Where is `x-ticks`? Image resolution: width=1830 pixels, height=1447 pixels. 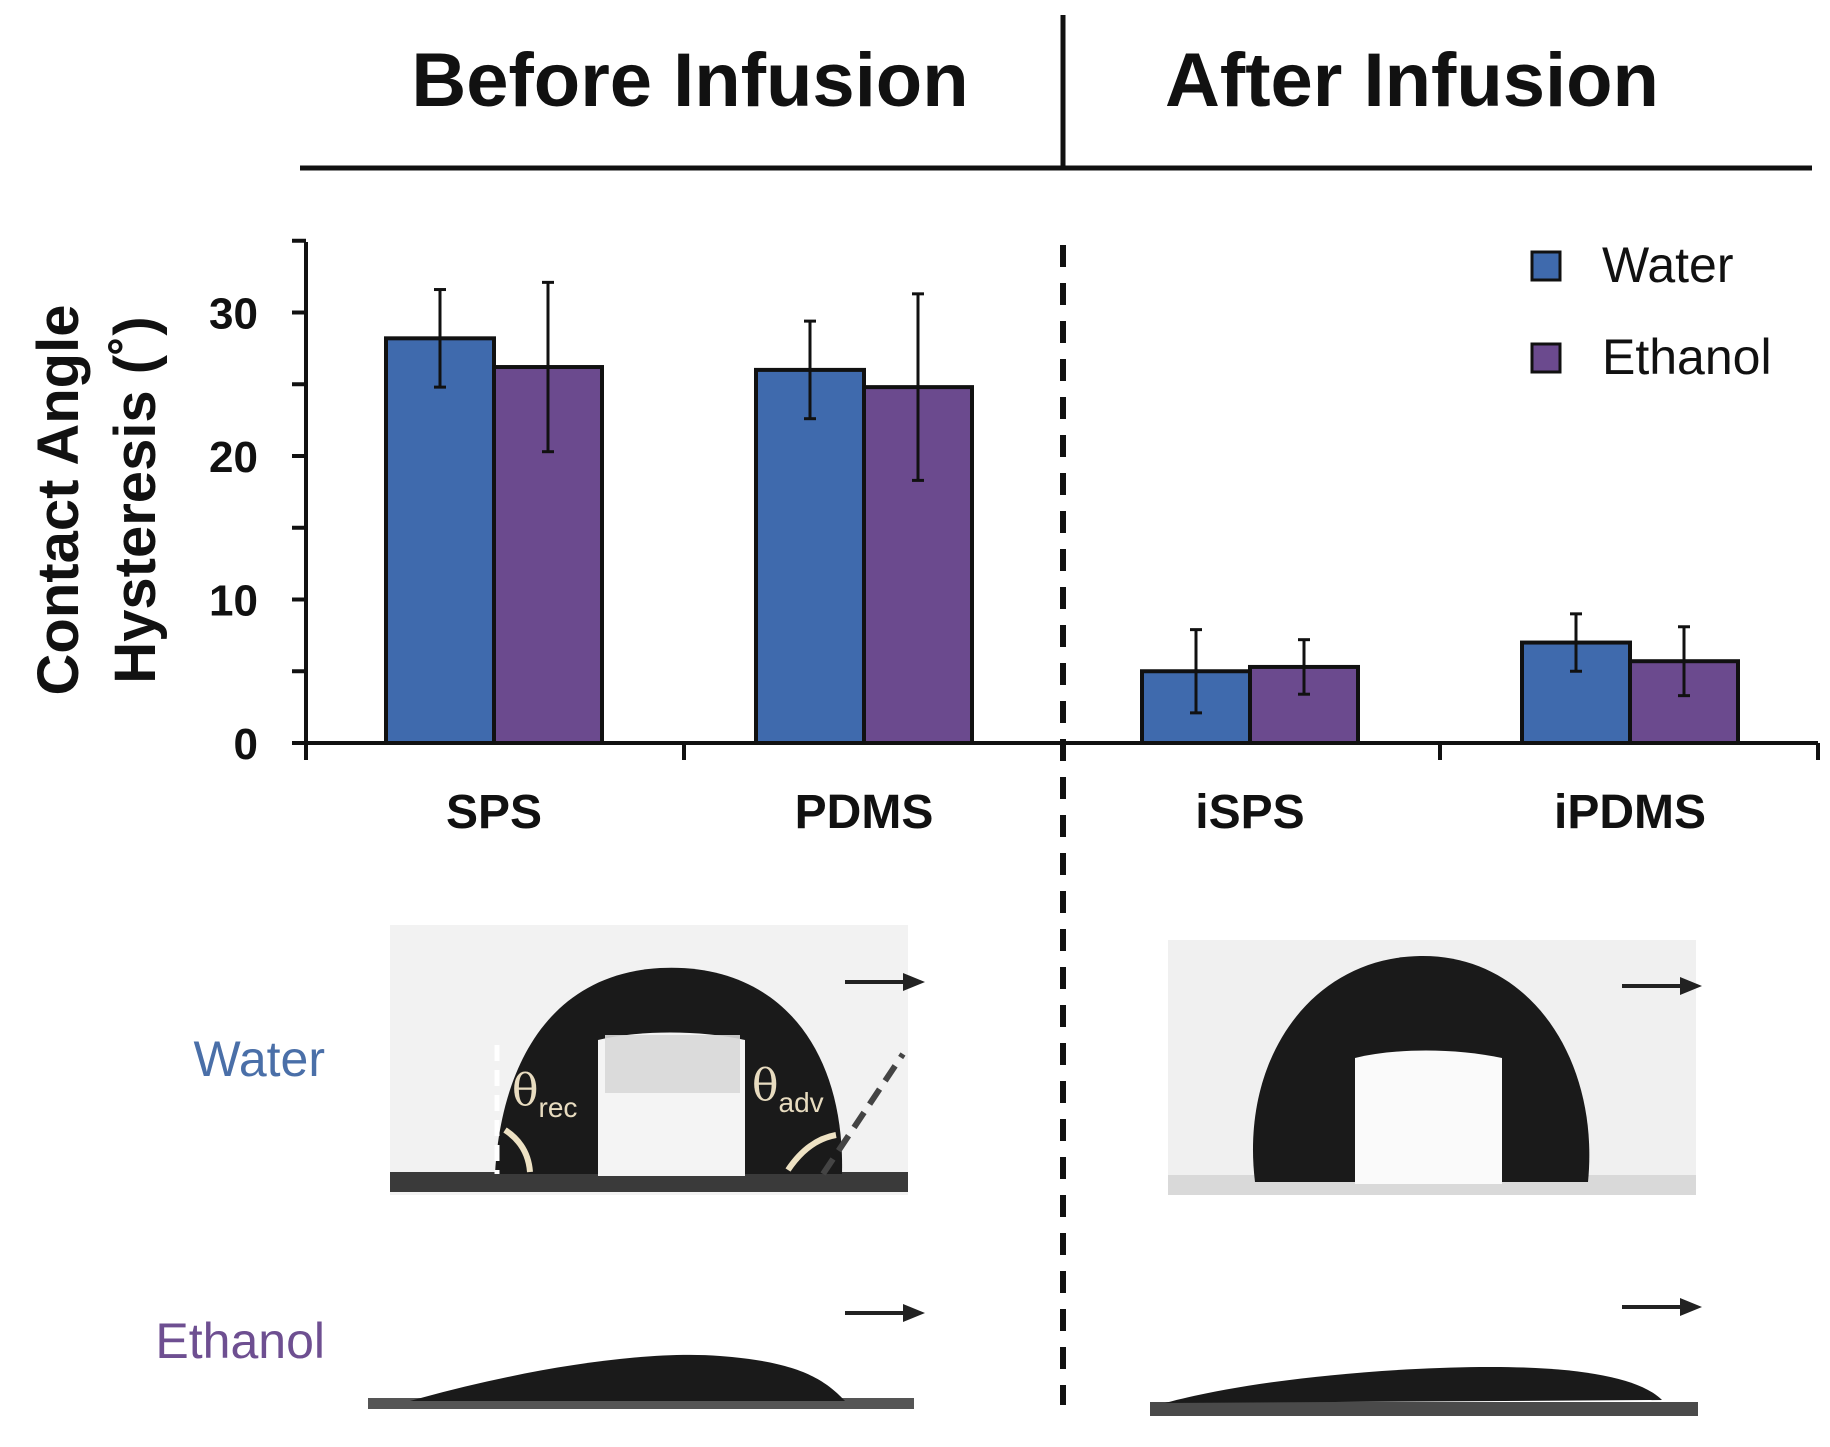
x-ticks is located at coordinates (1062, 751).